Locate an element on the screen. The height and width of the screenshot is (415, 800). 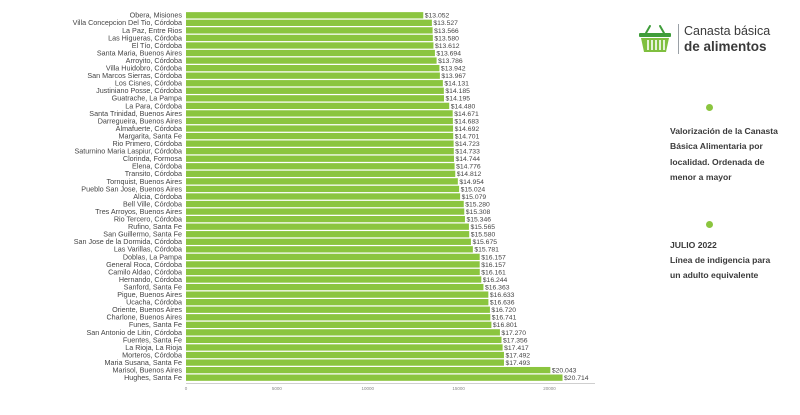
category-label-22: Tornquist, Buenos Aires is located at coordinates (144, 181).